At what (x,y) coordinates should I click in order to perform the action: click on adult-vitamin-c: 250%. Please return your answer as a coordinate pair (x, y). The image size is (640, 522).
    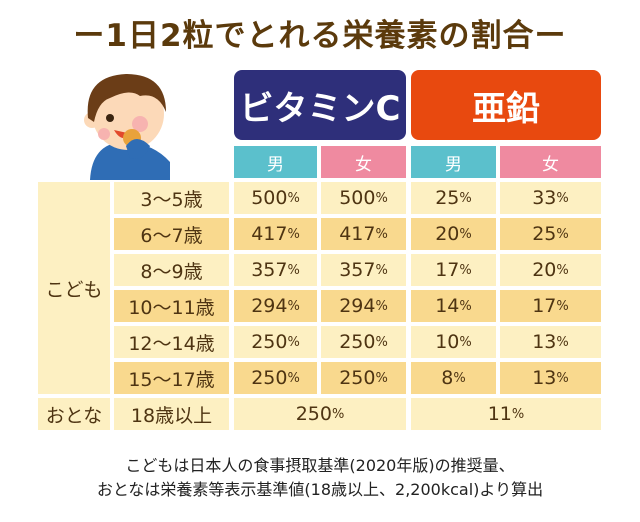
    Looking at the image, I should click on (320, 414).